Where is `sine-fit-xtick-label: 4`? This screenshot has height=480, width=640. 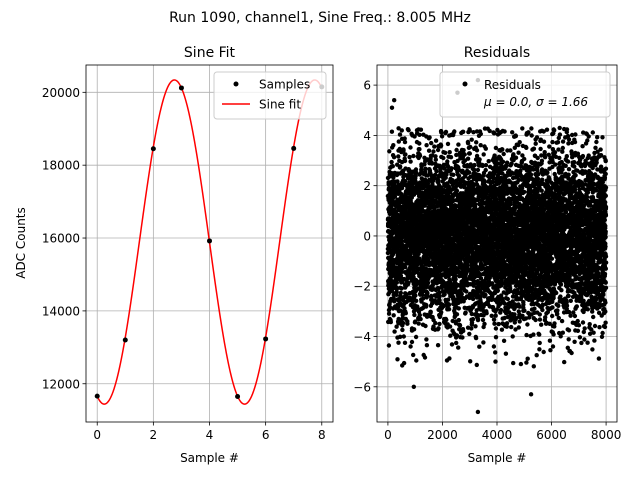 sine-fit-xtick-label: 4 is located at coordinates (210, 435).